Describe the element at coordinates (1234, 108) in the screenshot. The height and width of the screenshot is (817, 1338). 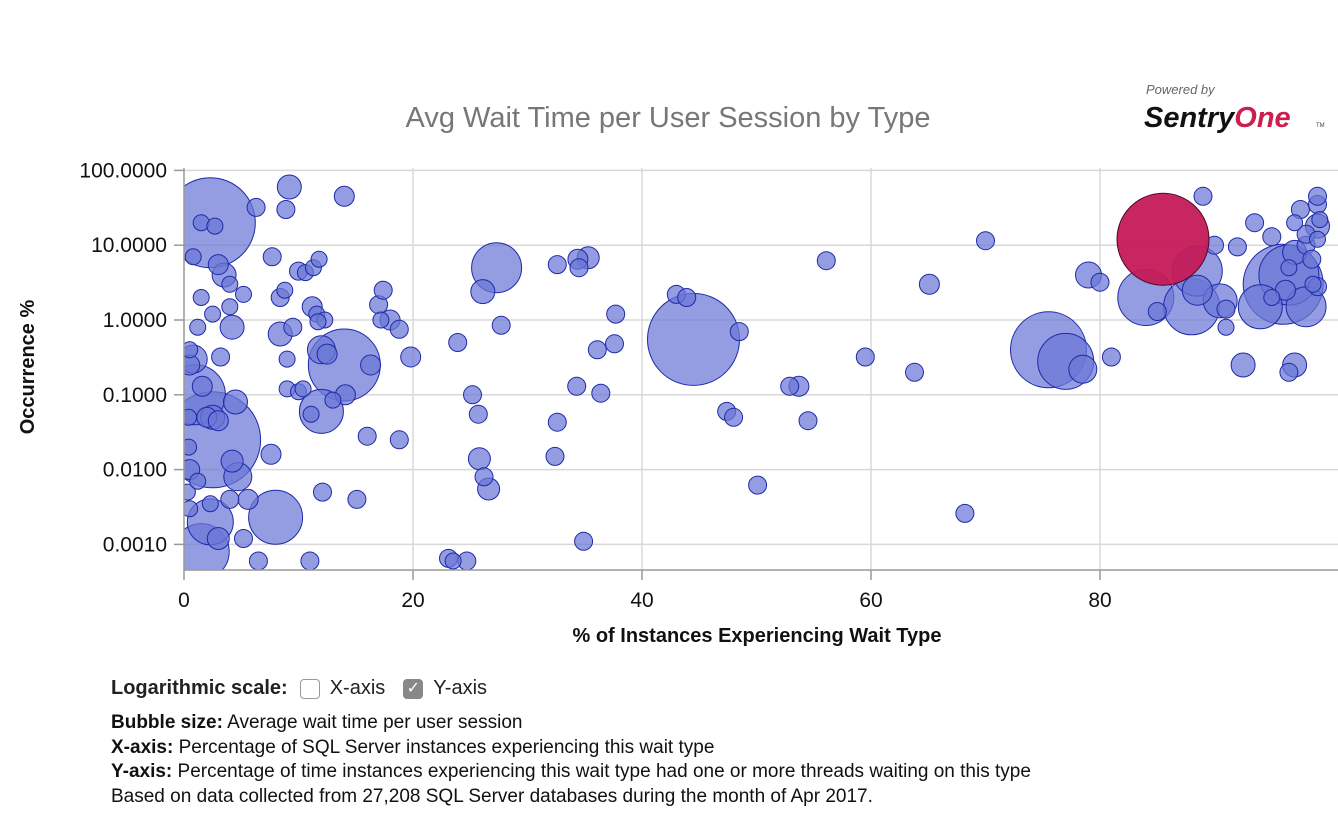
I see `powered-by-logo: Powered by SentryOne TM` at that location.